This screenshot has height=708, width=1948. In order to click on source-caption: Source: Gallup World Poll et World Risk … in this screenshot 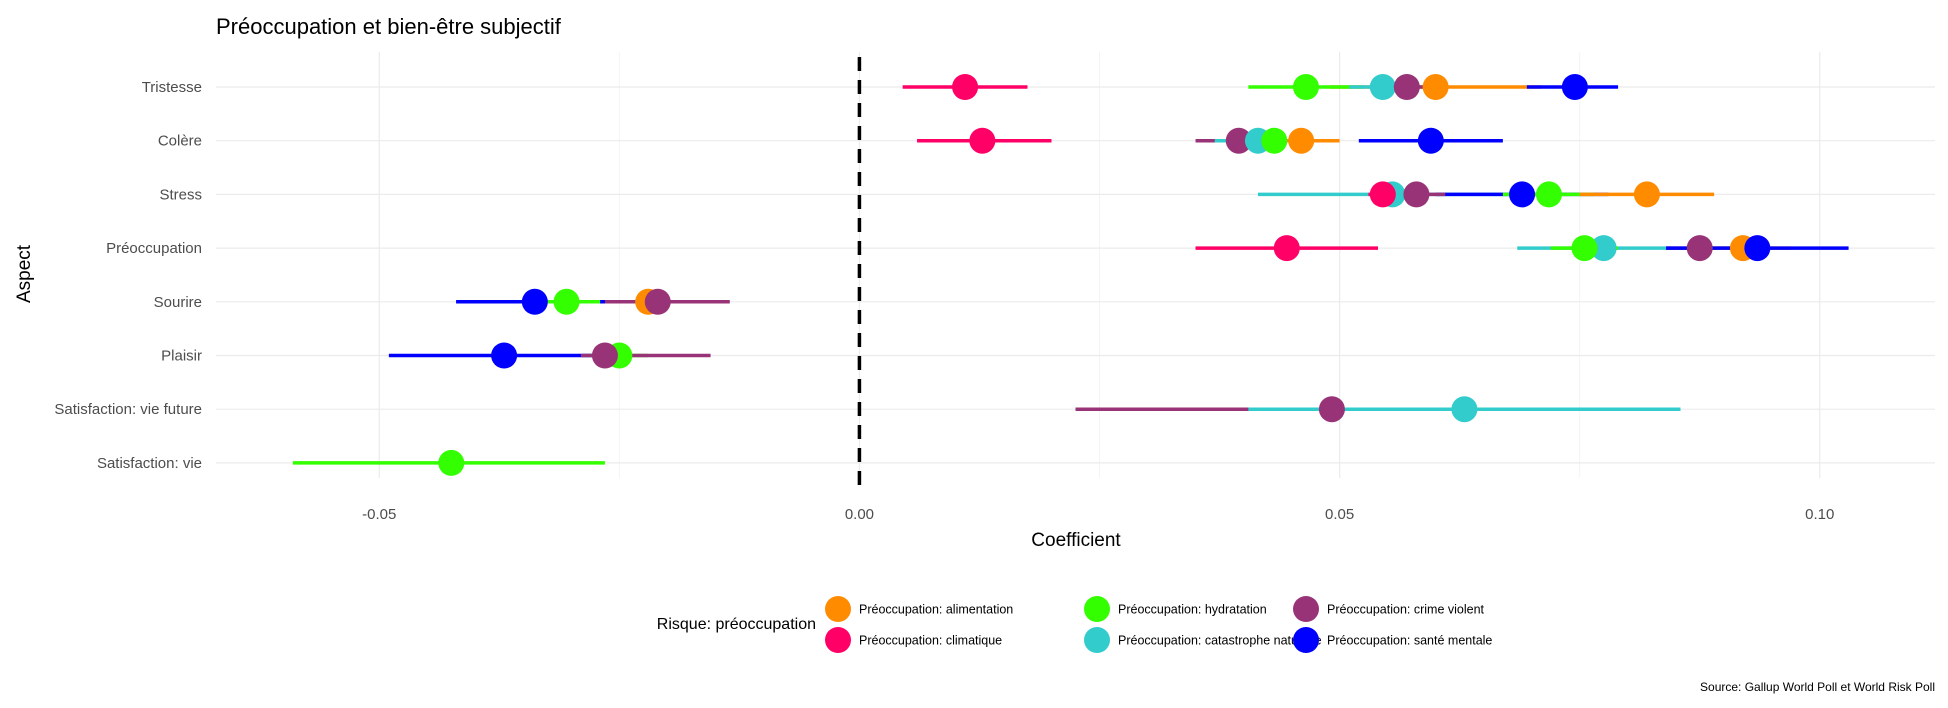, I will do `click(1817, 687)`.